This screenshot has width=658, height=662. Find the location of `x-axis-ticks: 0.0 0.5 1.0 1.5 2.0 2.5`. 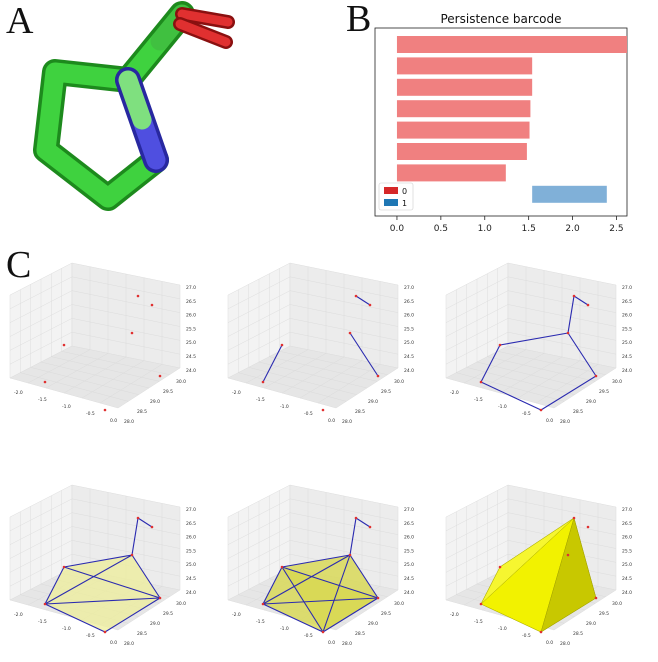

x-axis-ticks: 0.0 0.5 1.0 1.5 2.0 2.5 is located at coordinates (507, 225).